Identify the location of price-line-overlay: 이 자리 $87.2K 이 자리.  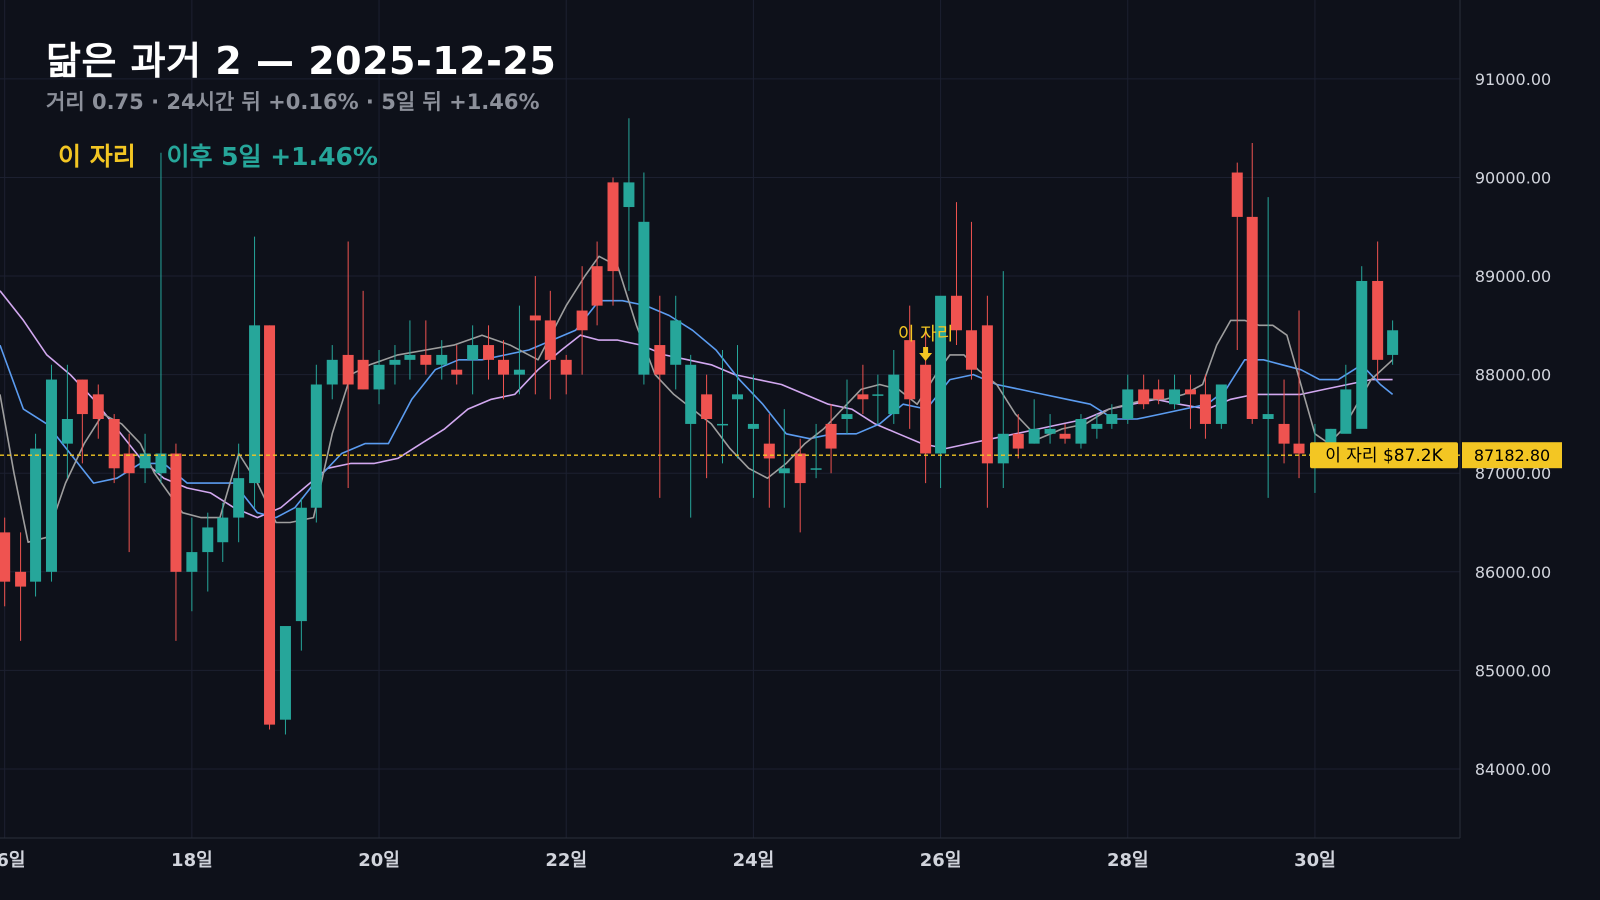
(730, 396).